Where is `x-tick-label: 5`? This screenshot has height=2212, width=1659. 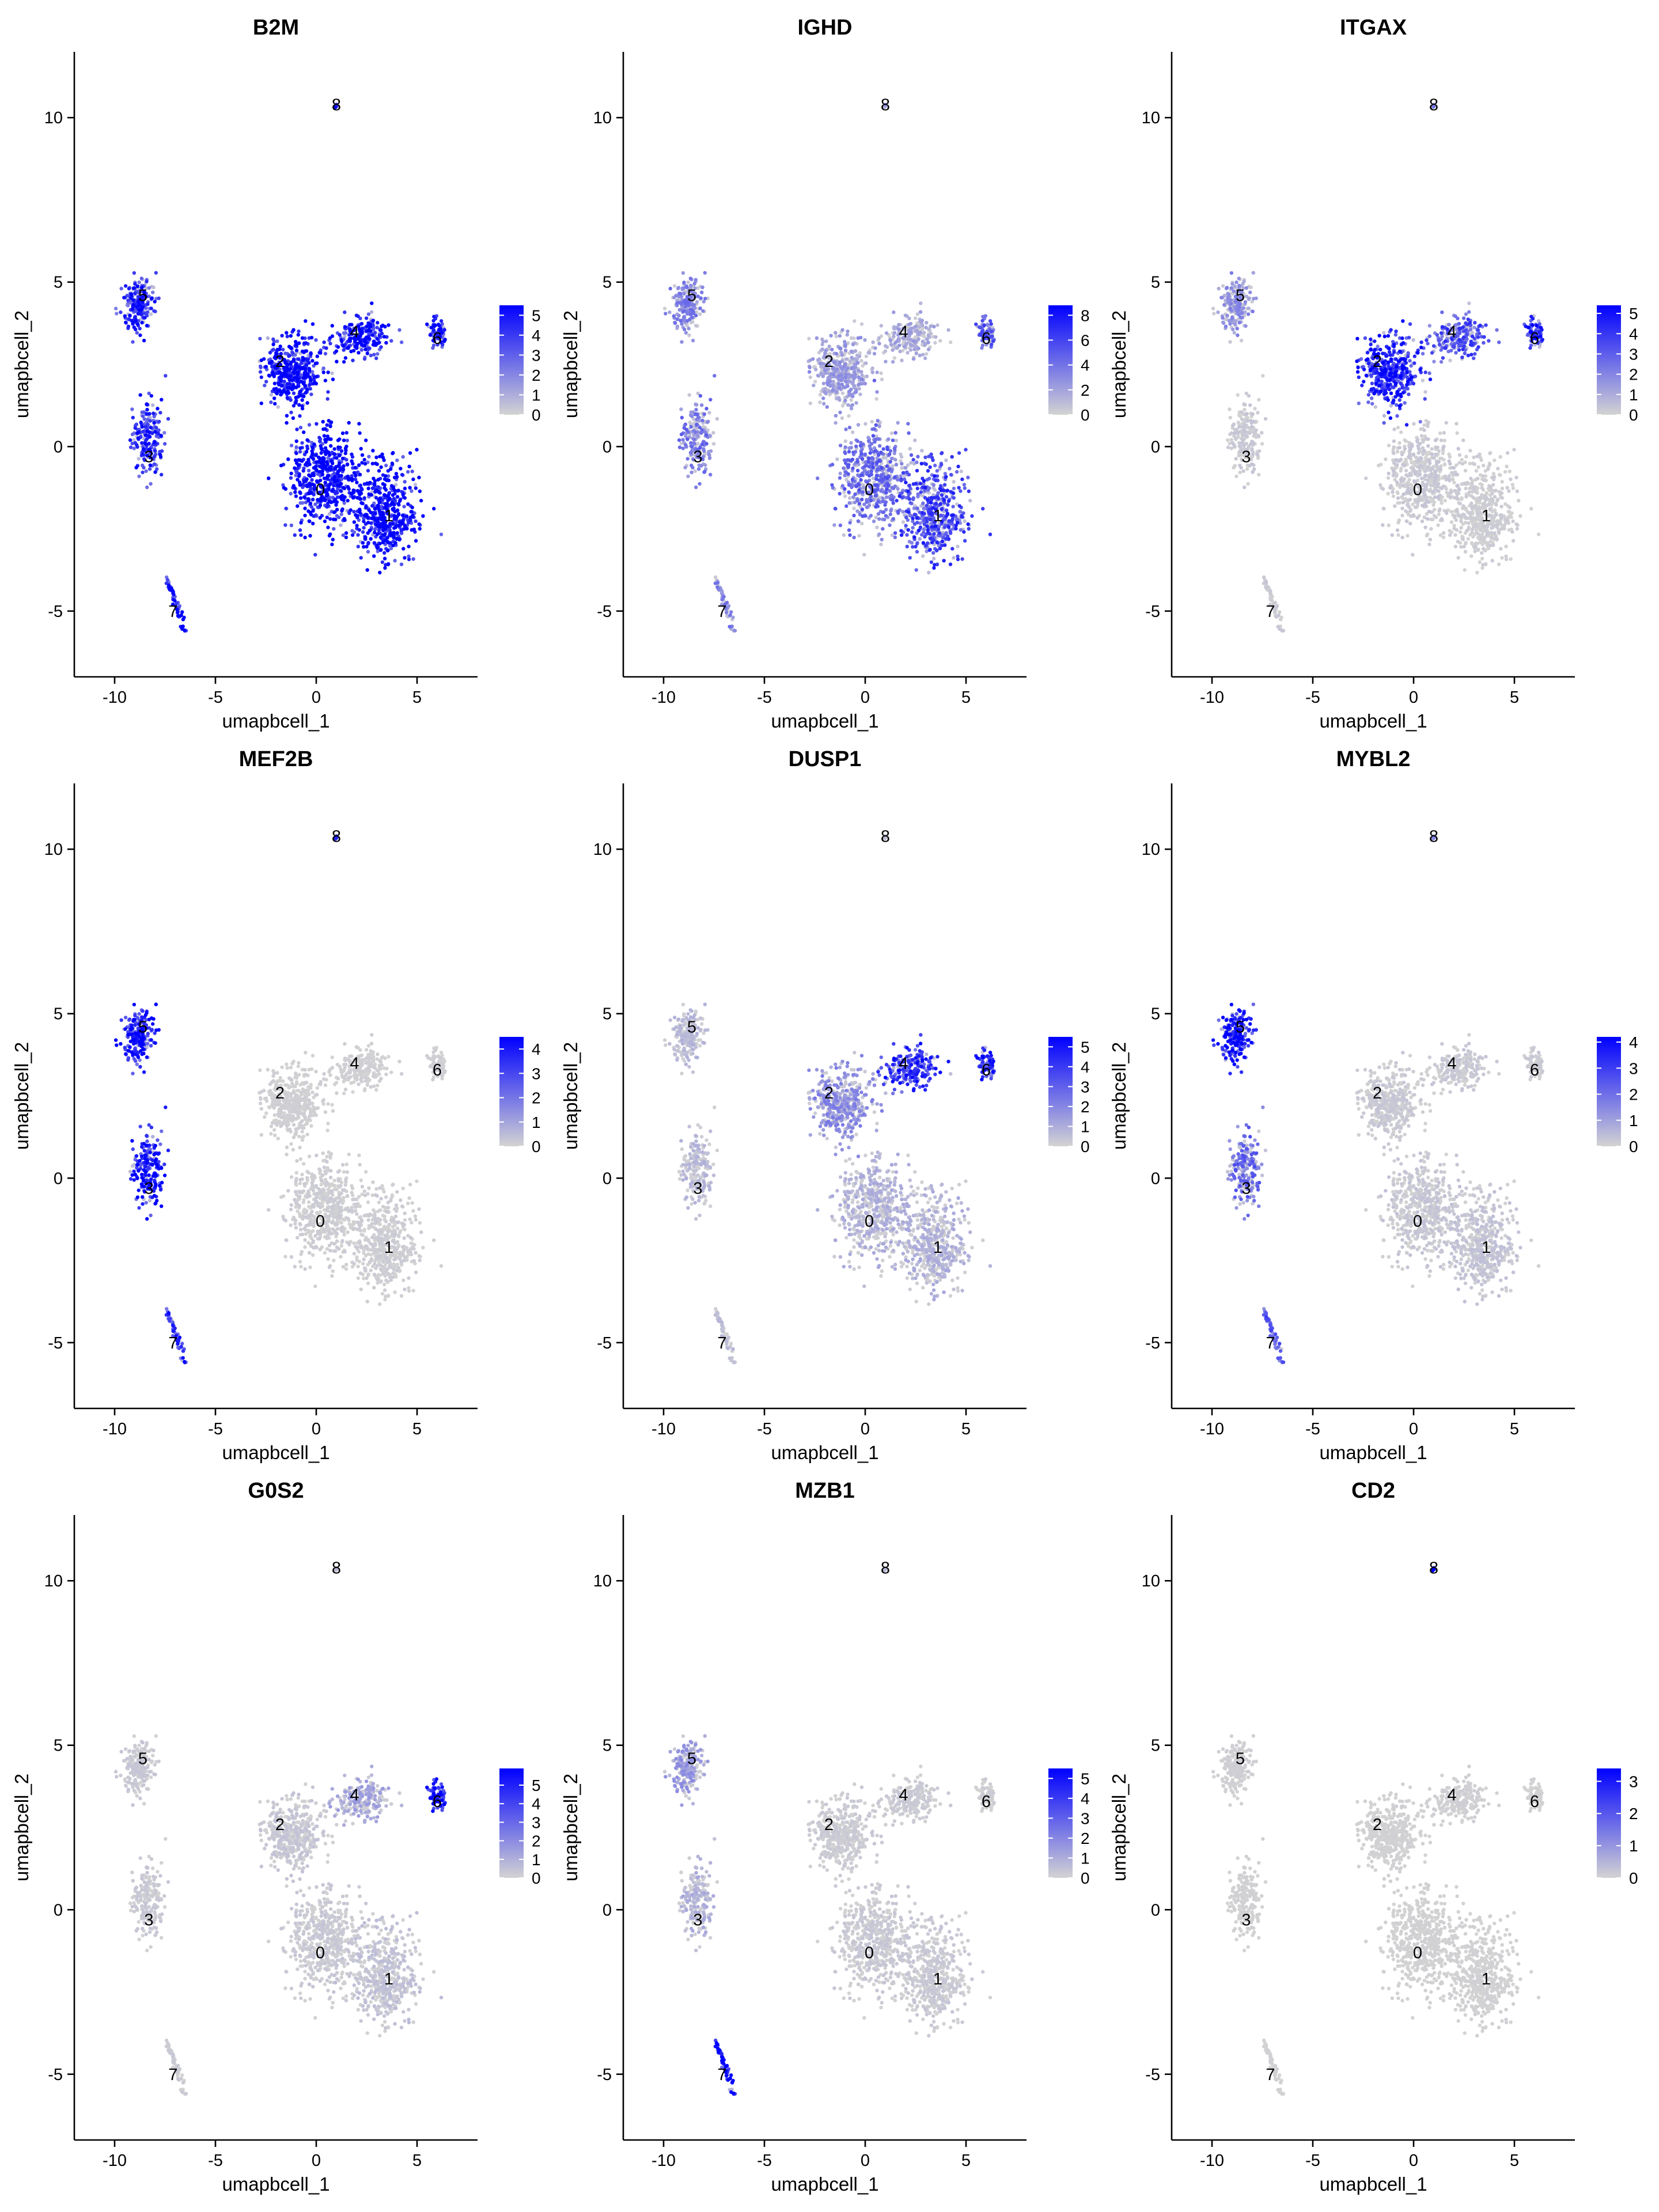 x-tick-label: 5 is located at coordinates (417, 697).